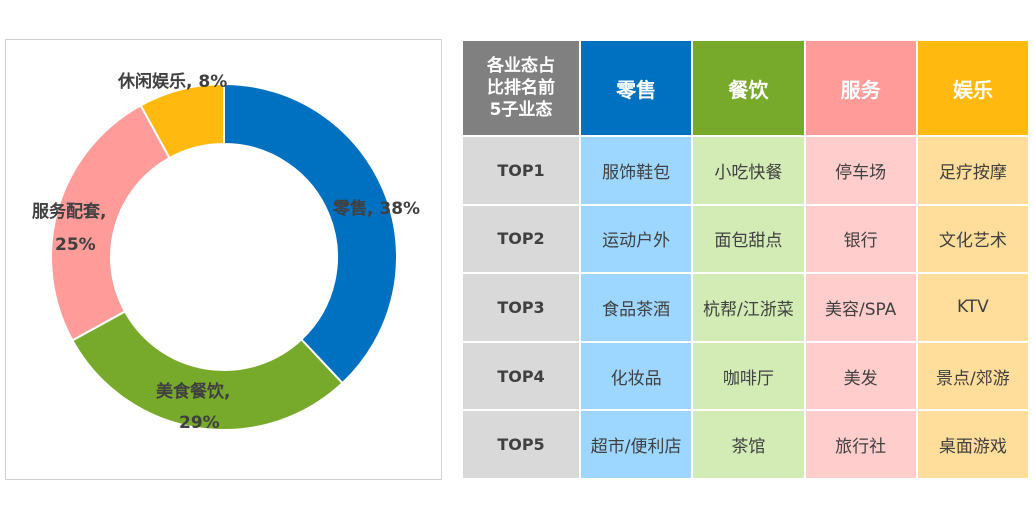  I want to click on table-cell: 美发, so click(860, 376).